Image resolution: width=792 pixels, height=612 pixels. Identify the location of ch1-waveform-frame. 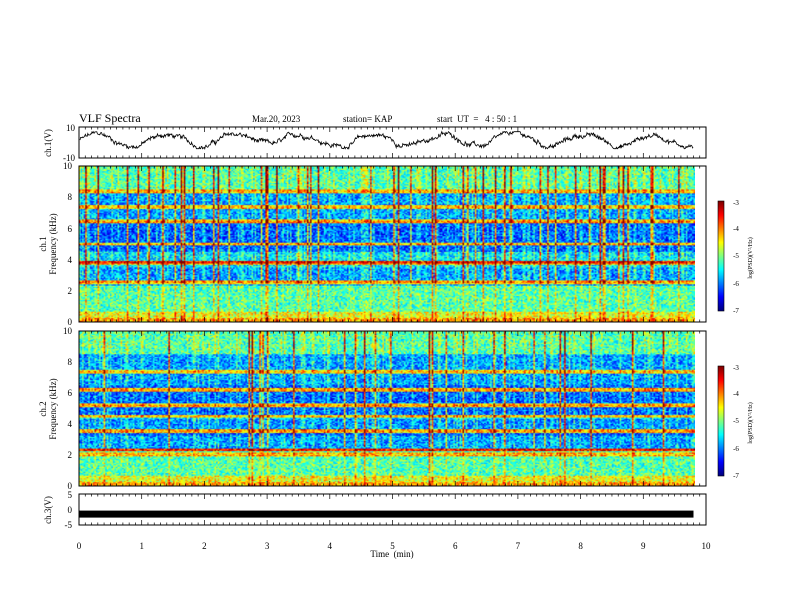
(392, 142).